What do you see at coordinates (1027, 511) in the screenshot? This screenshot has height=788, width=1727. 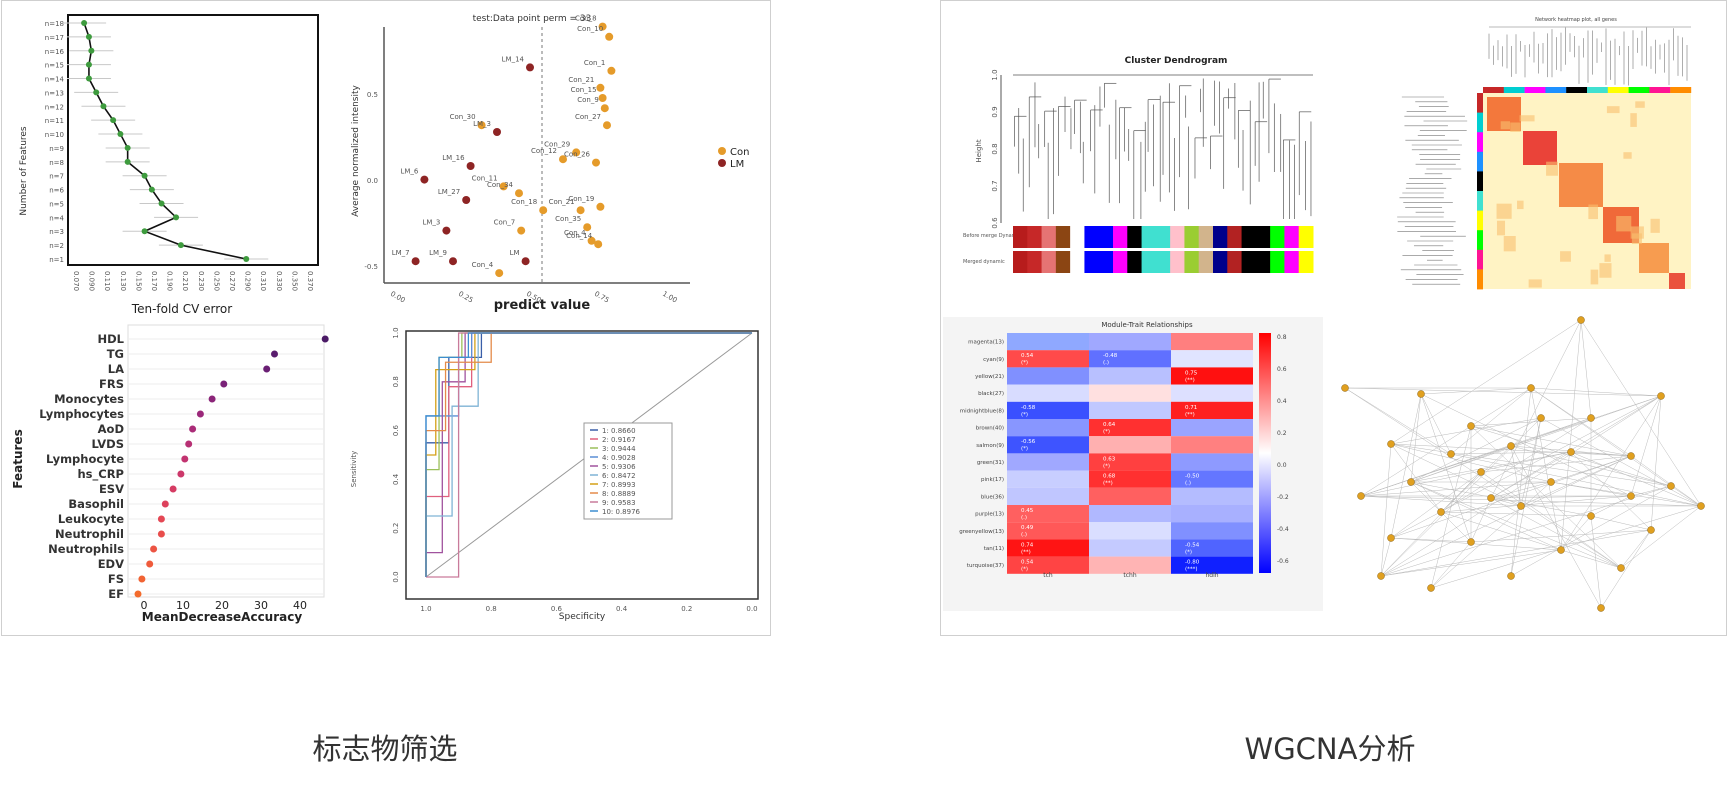 I see `module-trait-value: 0.45` at bounding box center [1027, 511].